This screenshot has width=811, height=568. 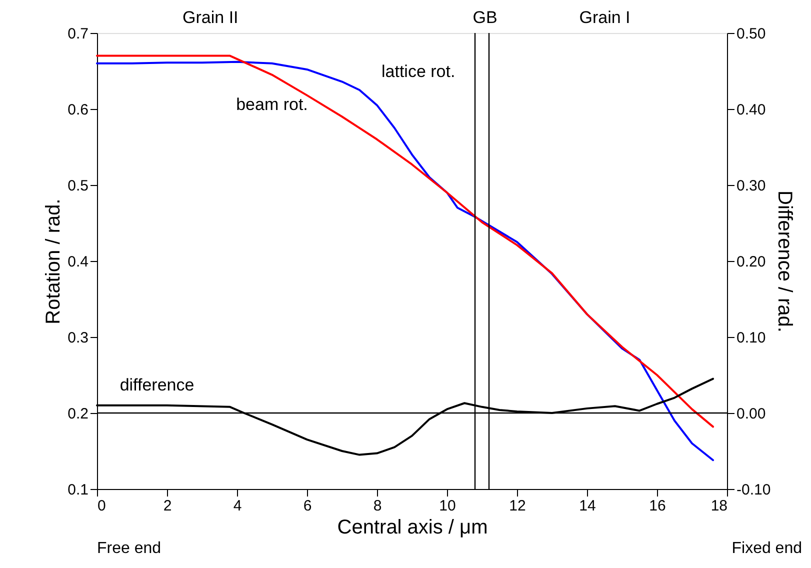 I want to click on x-tick-label: 16, so click(x=657, y=506).